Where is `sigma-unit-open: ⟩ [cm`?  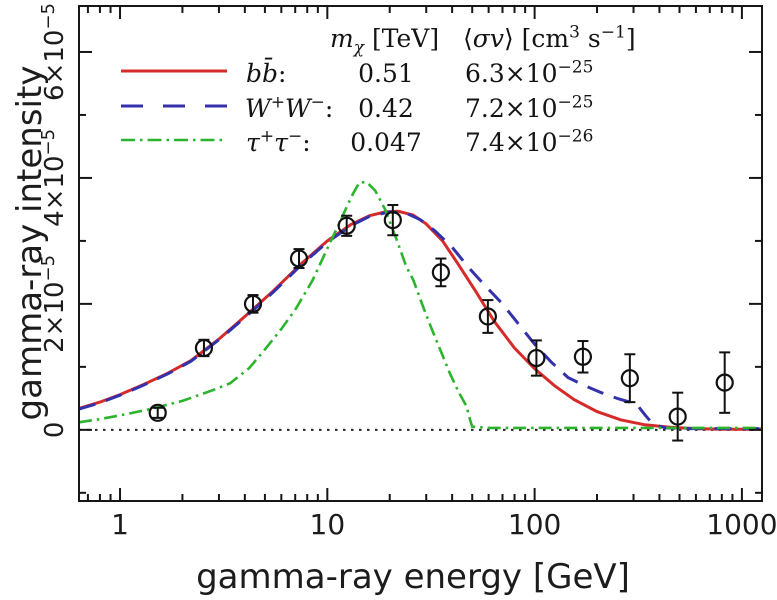
sigma-unit-open: ⟩ [cm is located at coordinates (536, 38).